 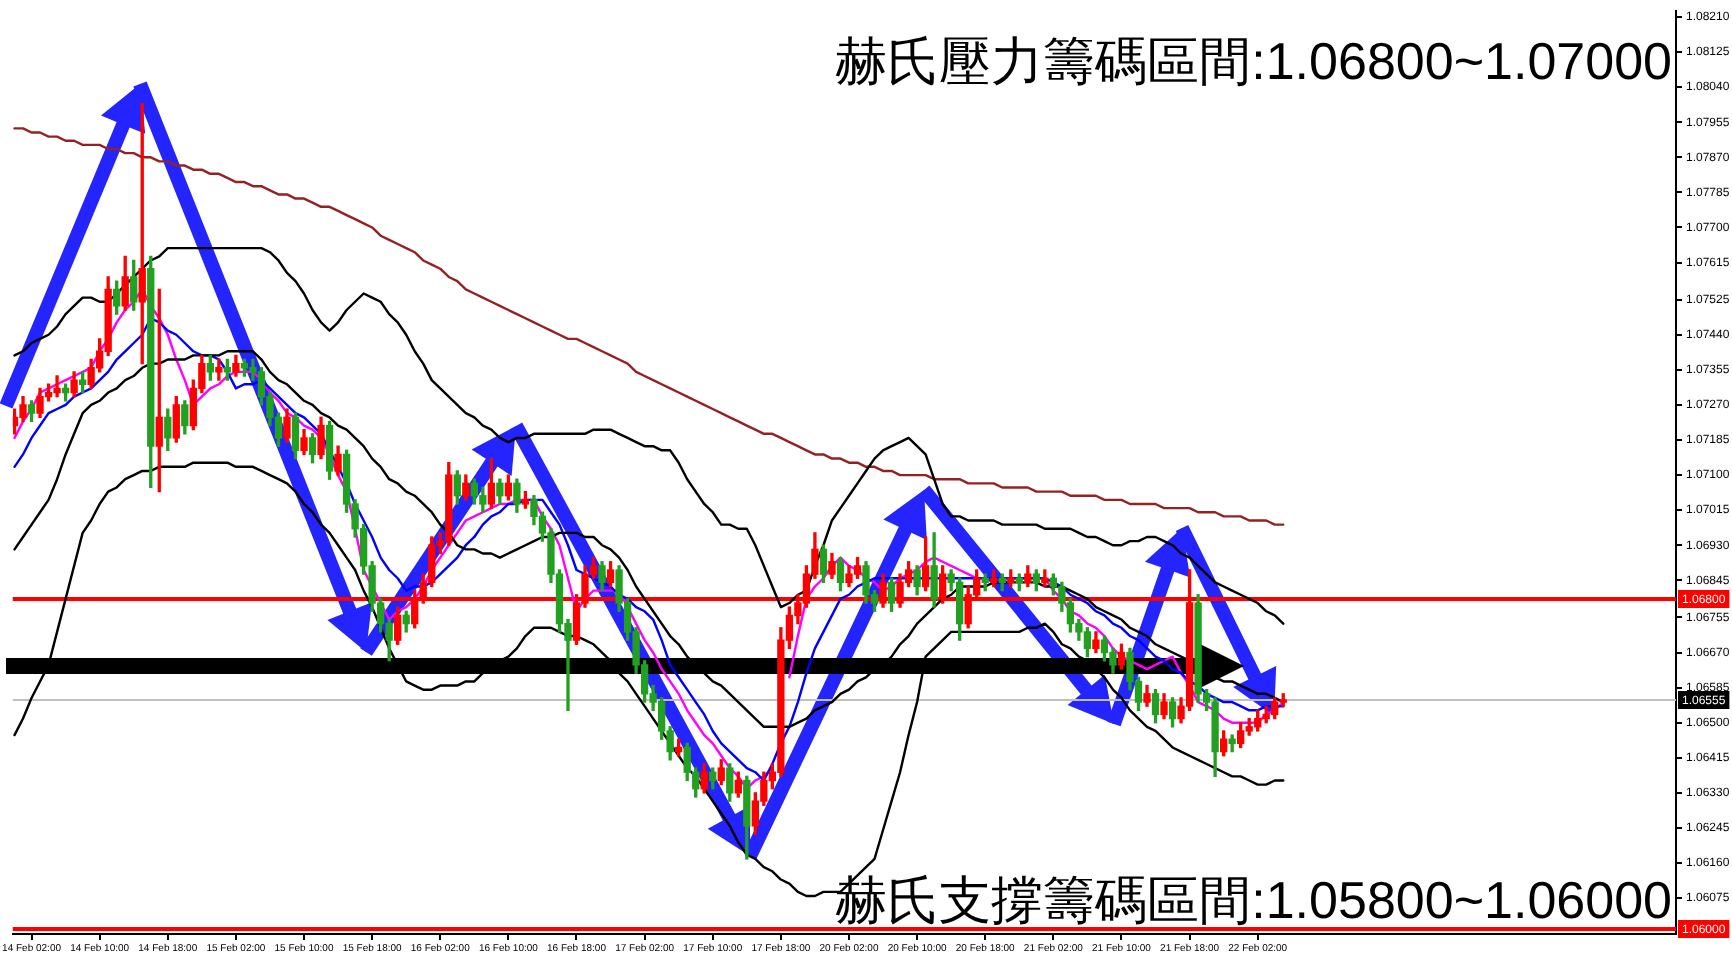 I want to click on annotation: 赫氏支撐籌碼區間:1.05800~1.06000, so click(x=1253, y=900).